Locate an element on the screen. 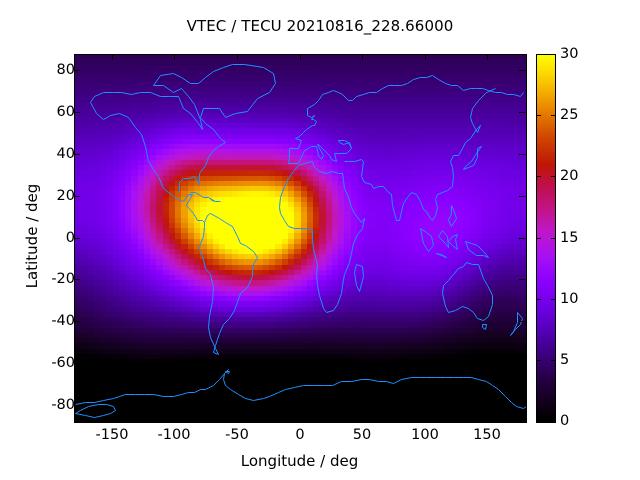 Image resolution: width=640 pixels, height=480 pixels. colorbar-tick-label: 20 is located at coordinates (569, 176).